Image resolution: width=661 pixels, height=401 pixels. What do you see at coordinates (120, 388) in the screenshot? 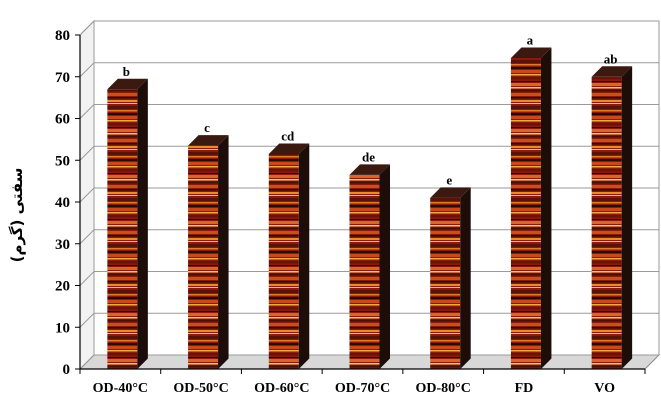
I see `x-tick-label: OD-40°C` at bounding box center [120, 388].